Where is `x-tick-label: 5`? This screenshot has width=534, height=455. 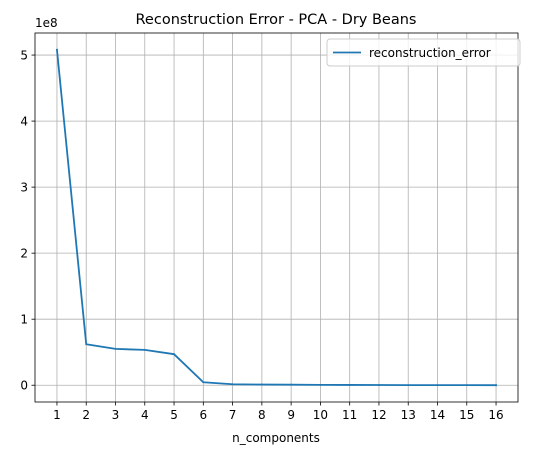 x-tick-label: 5 is located at coordinates (174, 415).